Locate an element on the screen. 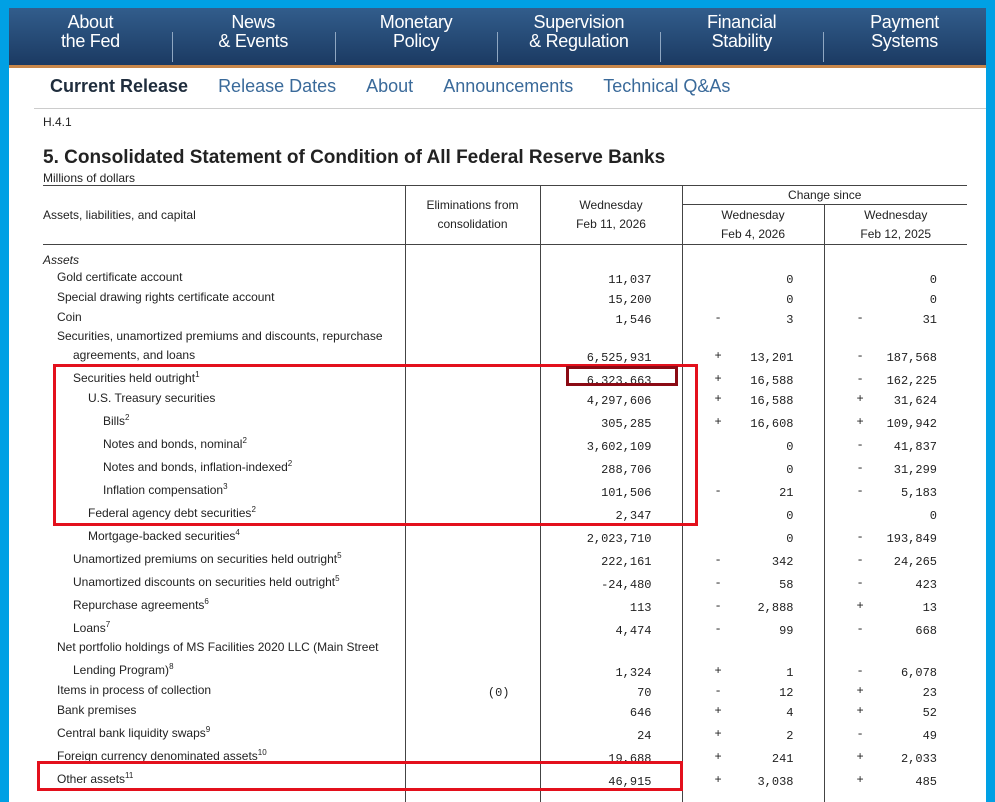 The image size is (995, 802). nav-supervision-regulation: Supervision & Regulation is located at coordinates (578, 36).